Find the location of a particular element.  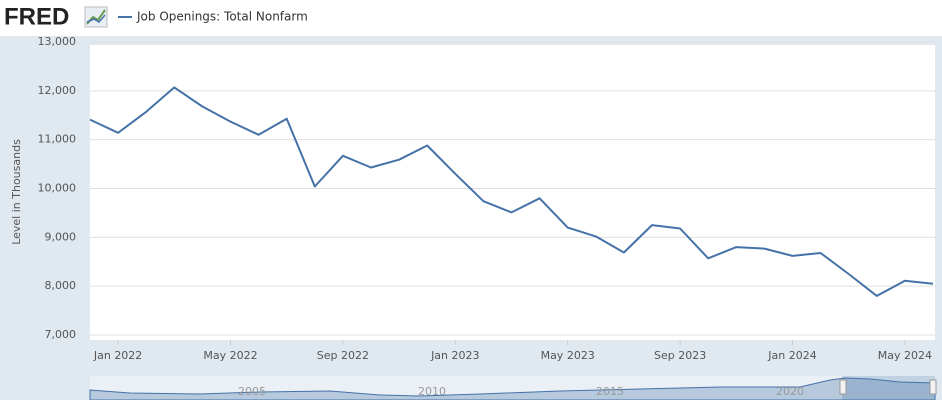

y-axis-label: Level in Thousands is located at coordinates (16, 192).